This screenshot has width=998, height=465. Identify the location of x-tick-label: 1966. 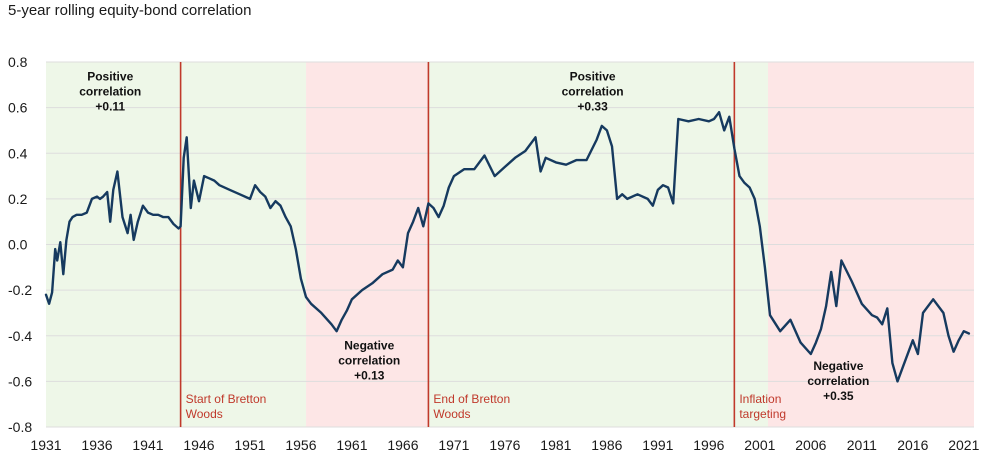
(402, 445).